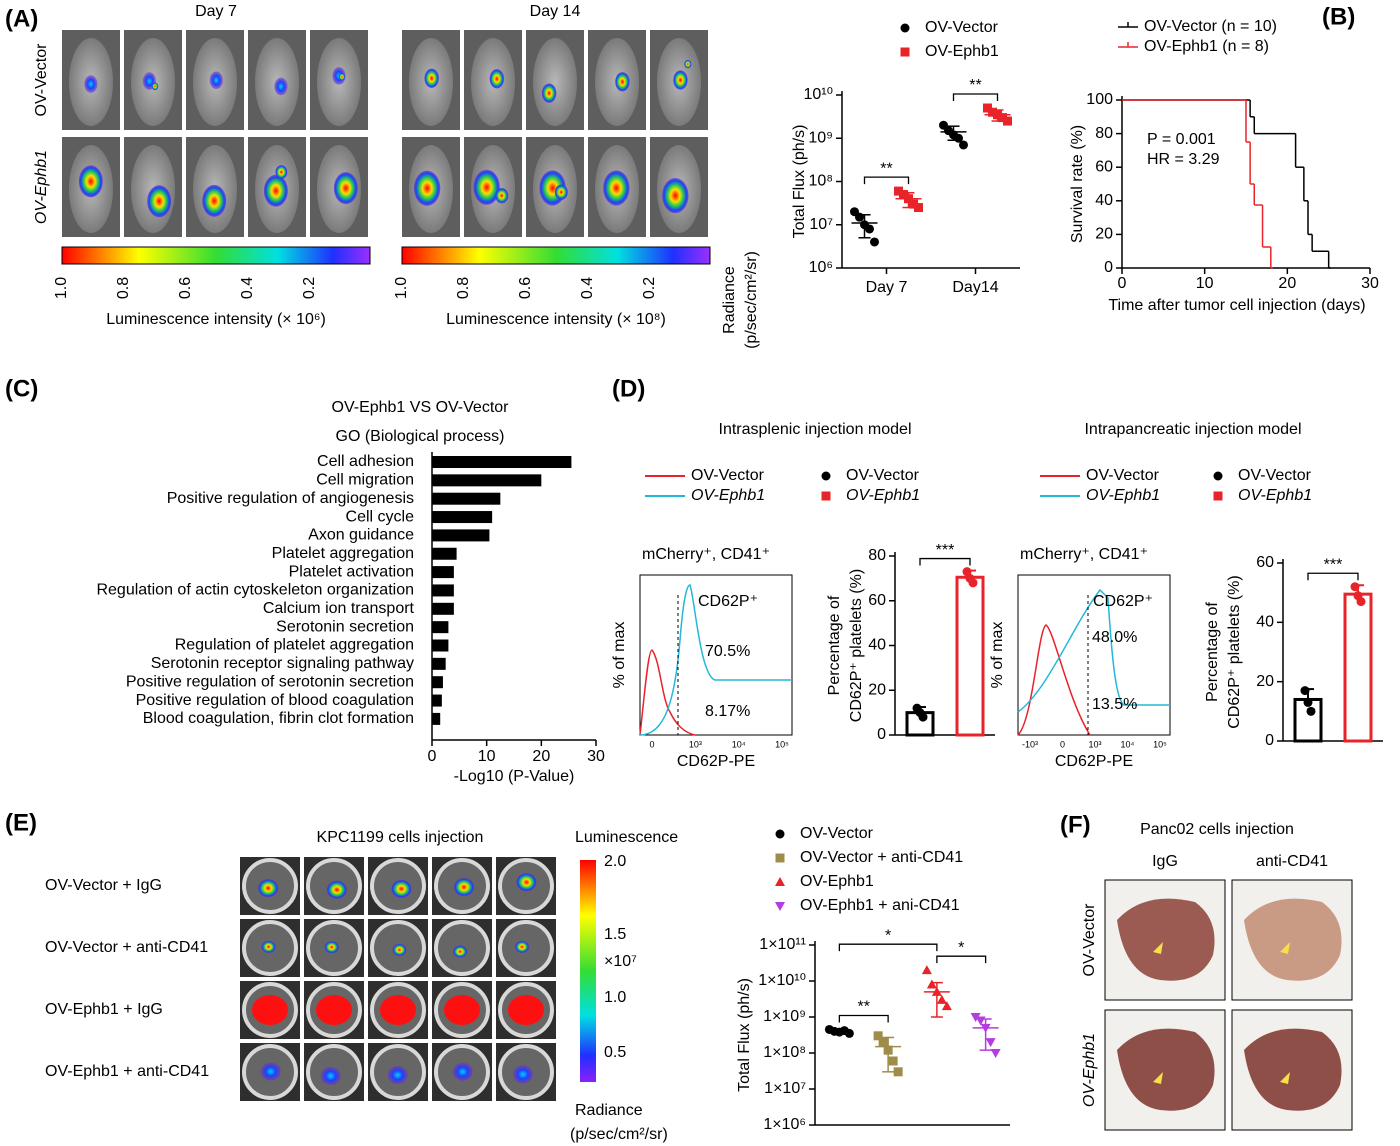 The height and width of the screenshot is (1146, 1400). Describe the element at coordinates (1265, 681) in the screenshot. I see `y-tick-label: 20` at that location.